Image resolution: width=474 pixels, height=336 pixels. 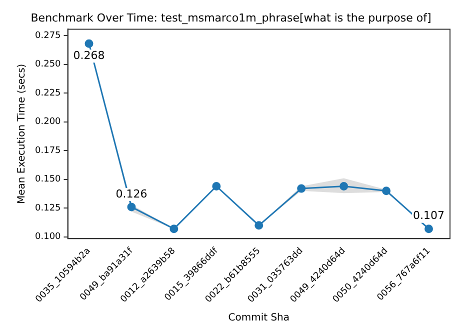 I want to click on y-tick-label: 0.225, so click(x=48, y=93).